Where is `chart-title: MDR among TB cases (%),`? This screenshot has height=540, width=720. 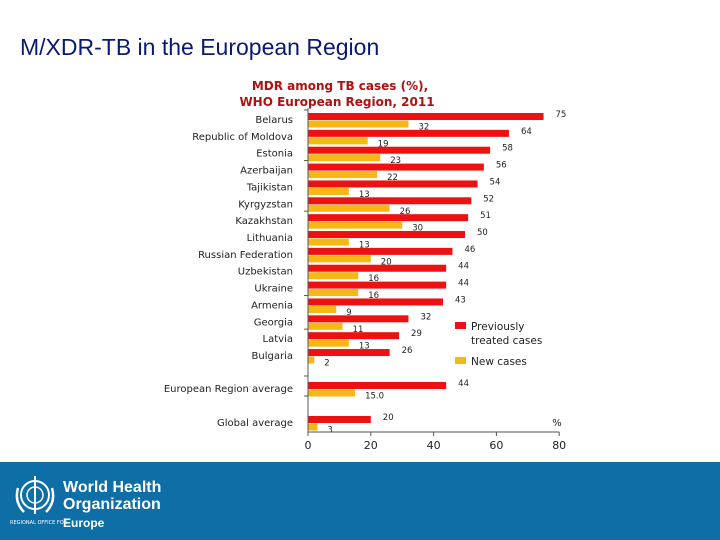 chart-title: MDR among TB cases (%), is located at coordinates (340, 86).